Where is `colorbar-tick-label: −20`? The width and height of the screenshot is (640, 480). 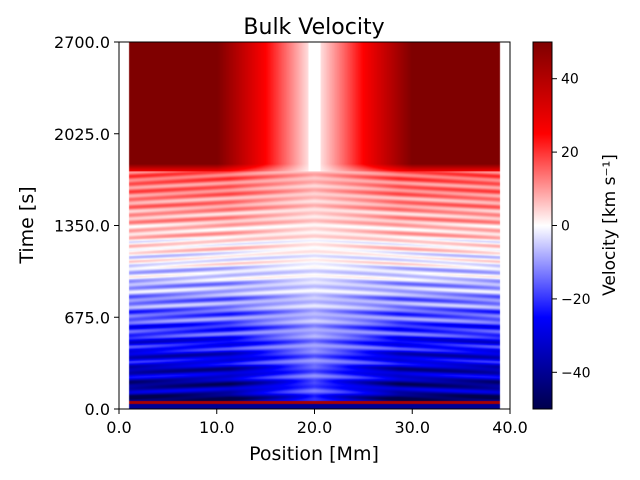 colorbar-tick-label: −20 is located at coordinates (576, 300).